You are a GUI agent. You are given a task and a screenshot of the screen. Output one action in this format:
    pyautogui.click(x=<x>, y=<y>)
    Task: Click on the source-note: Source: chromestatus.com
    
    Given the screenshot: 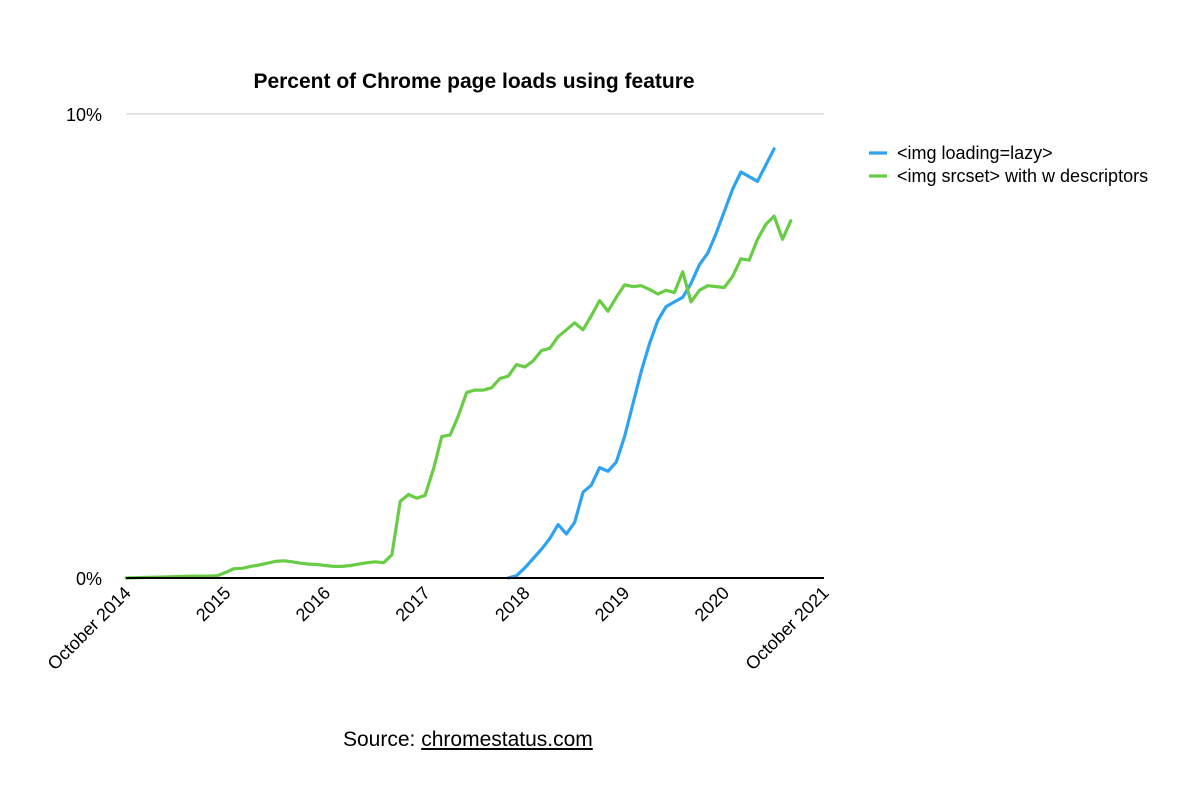 What is the action you would take?
    pyautogui.click(x=468, y=740)
    